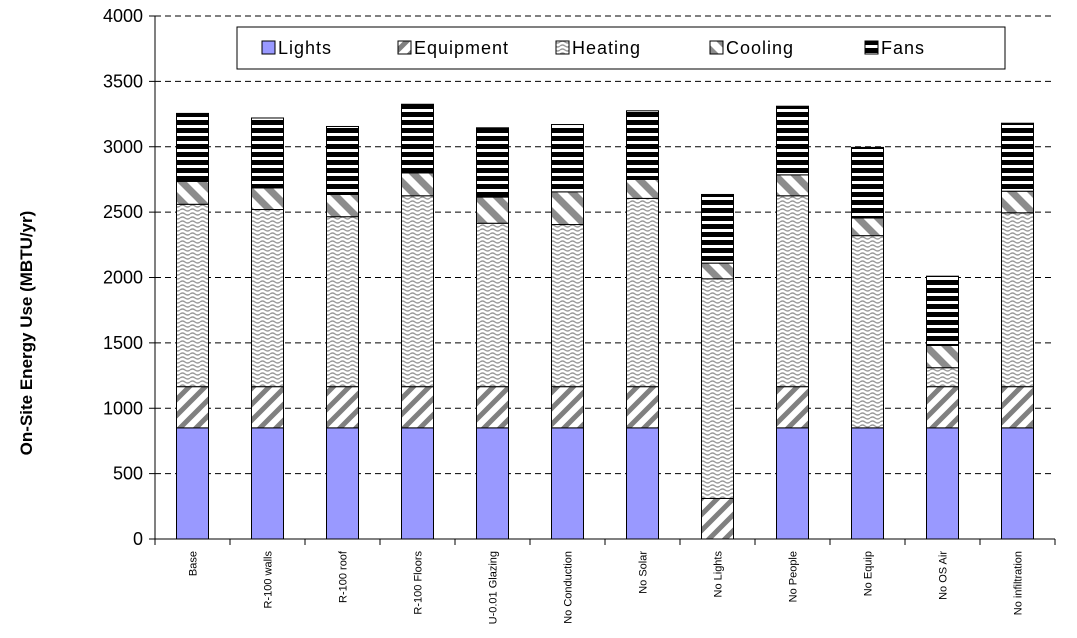 Image resolution: width=1077 pixels, height=638 pixels. What do you see at coordinates (494, 587) in the screenshot?
I see `x-tick-label: U-0.01 Glazing` at bounding box center [494, 587].